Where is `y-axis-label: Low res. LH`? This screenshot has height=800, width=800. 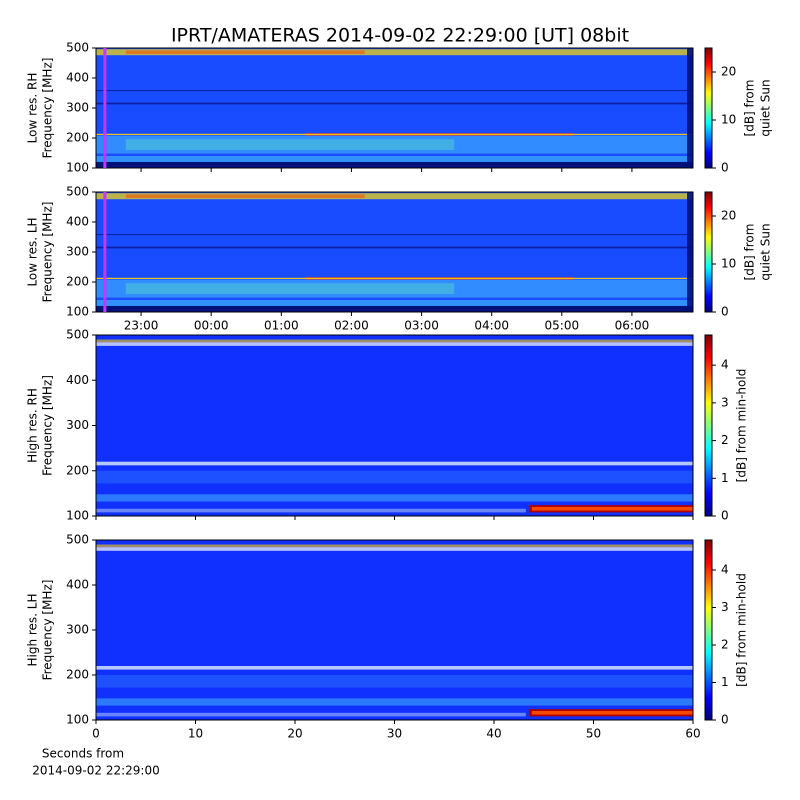 y-axis-label: Low res. LH is located at coordinates (33, 251).